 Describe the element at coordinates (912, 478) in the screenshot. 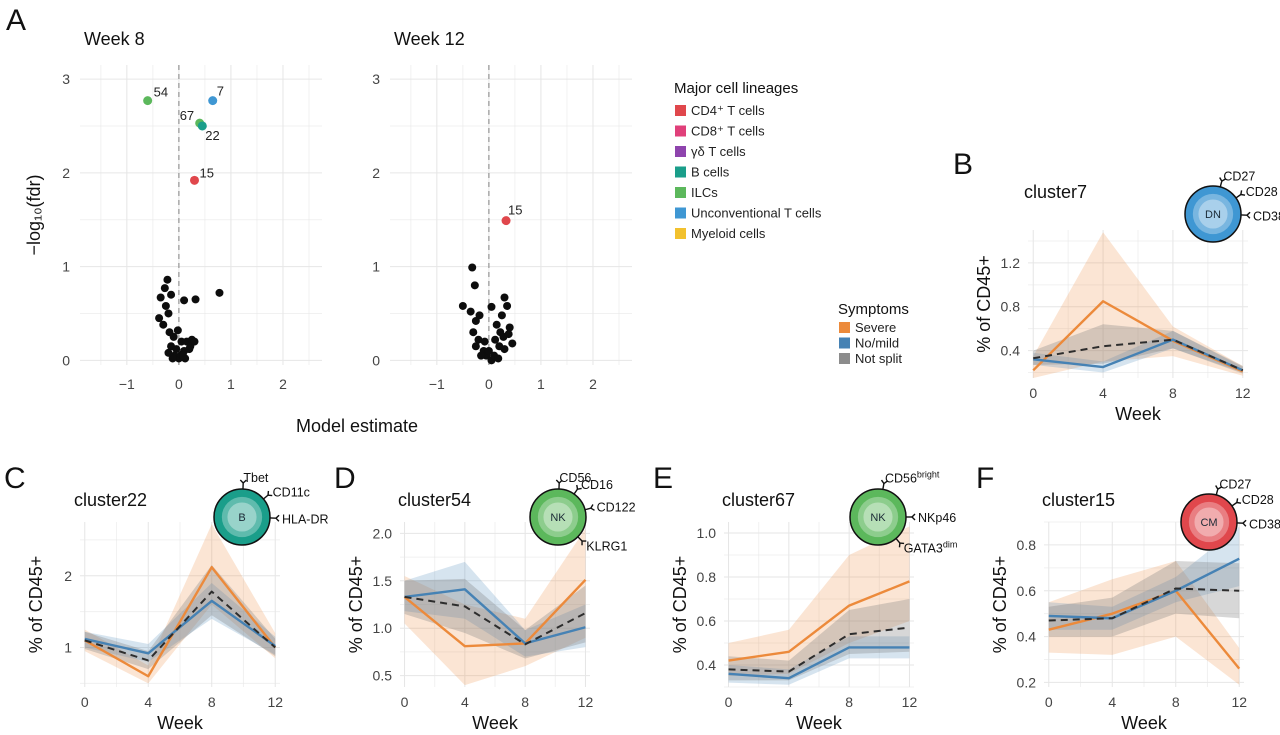

I see `marker-label: CD56bright` at that location.